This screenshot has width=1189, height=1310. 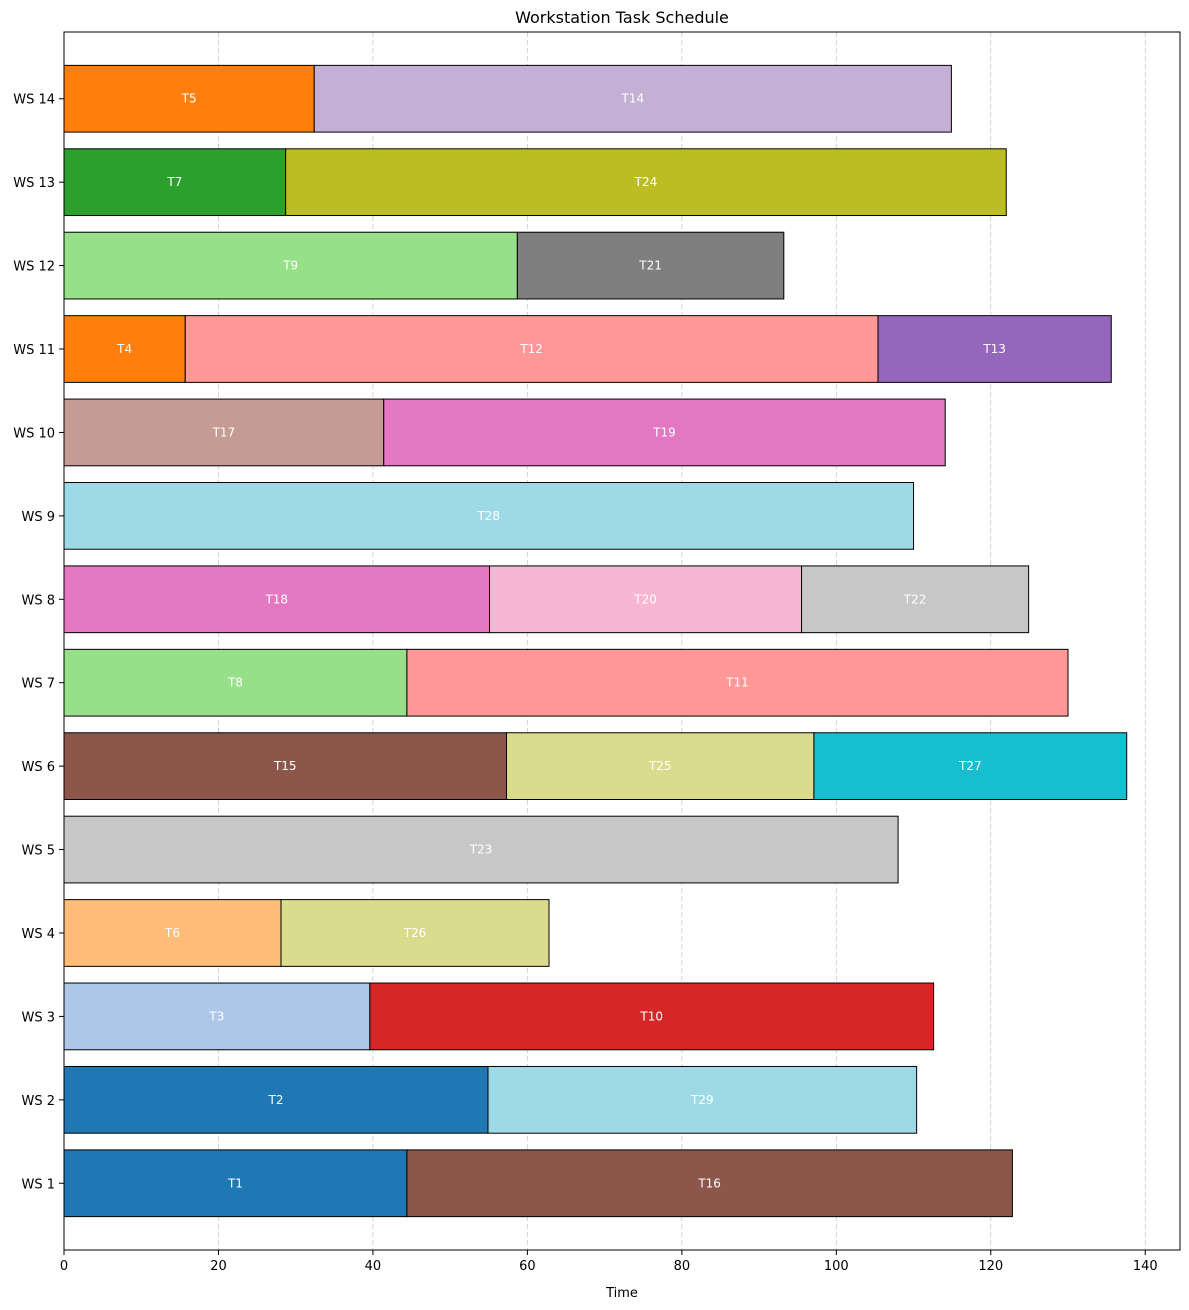 What do you see at coordinates (64, 1266) in the screenshot?
I see `x-tick-label: 0` at bounding box center [64, 1266].